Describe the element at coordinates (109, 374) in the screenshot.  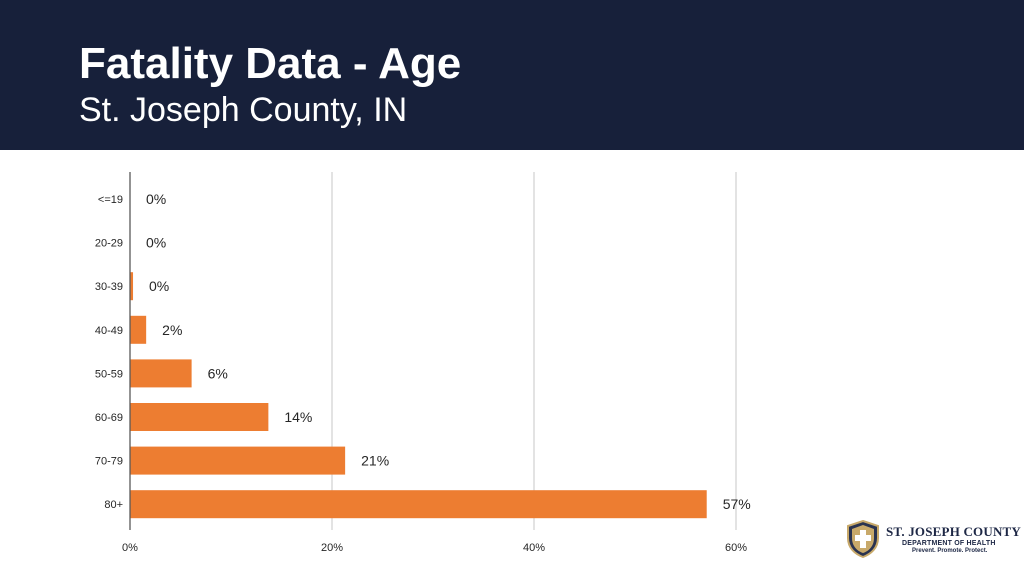
I see `y-category-label: 50-59` at that location.